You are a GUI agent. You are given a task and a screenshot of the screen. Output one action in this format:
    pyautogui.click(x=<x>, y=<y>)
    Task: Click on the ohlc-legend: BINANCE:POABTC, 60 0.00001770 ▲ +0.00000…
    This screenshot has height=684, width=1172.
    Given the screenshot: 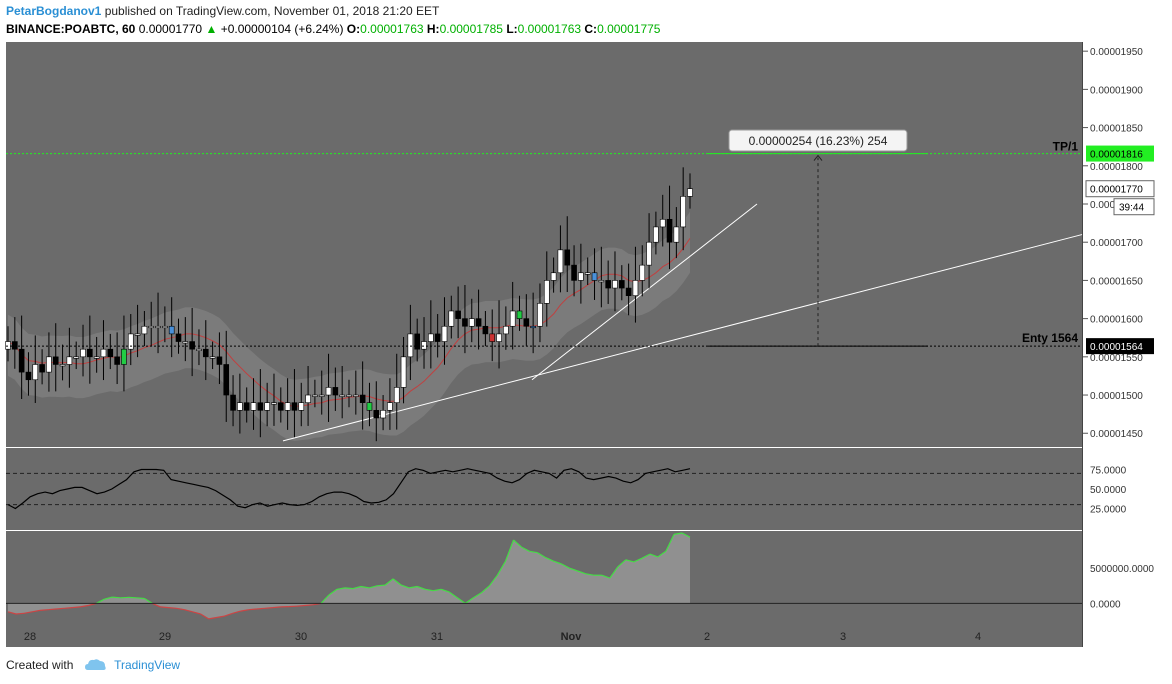 What is the action you would take?
    pyautogui.click(x=333, y=29)
    